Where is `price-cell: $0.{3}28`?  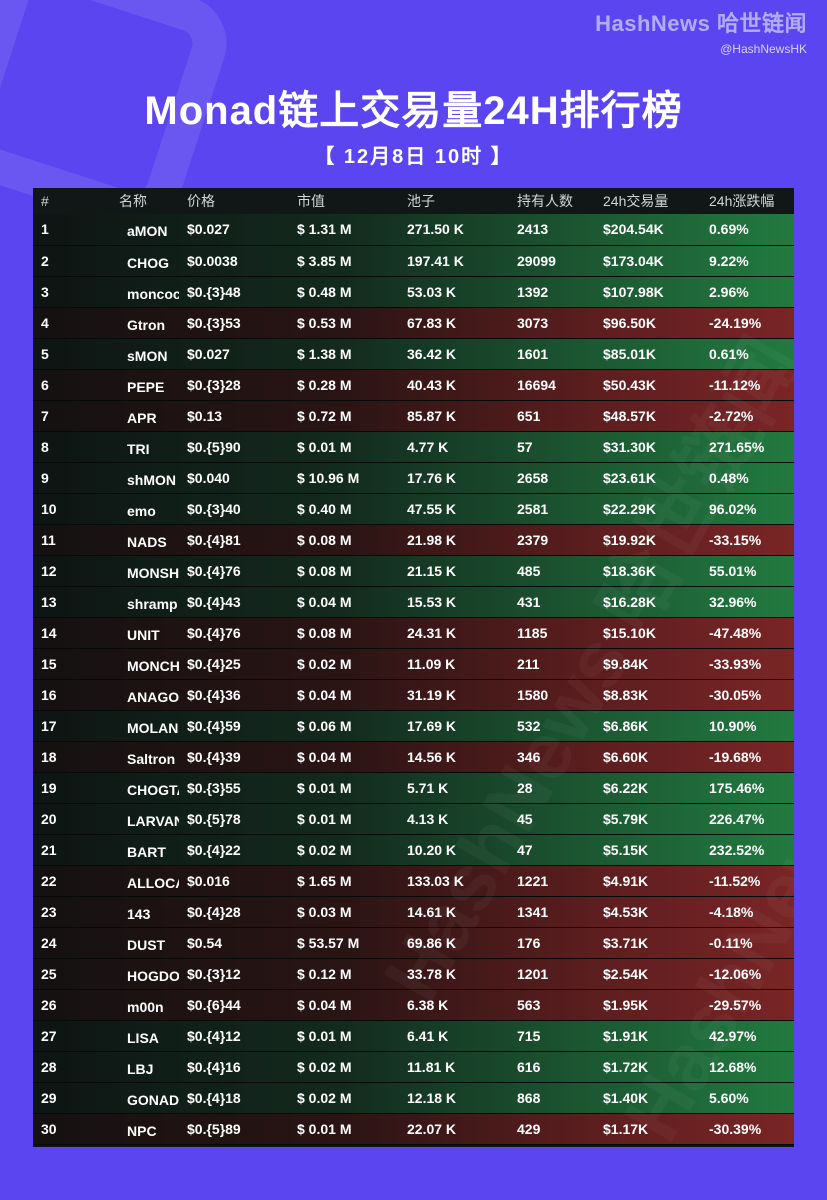 price-cell: $0.{3}28 is located at coordinates (214, 384).